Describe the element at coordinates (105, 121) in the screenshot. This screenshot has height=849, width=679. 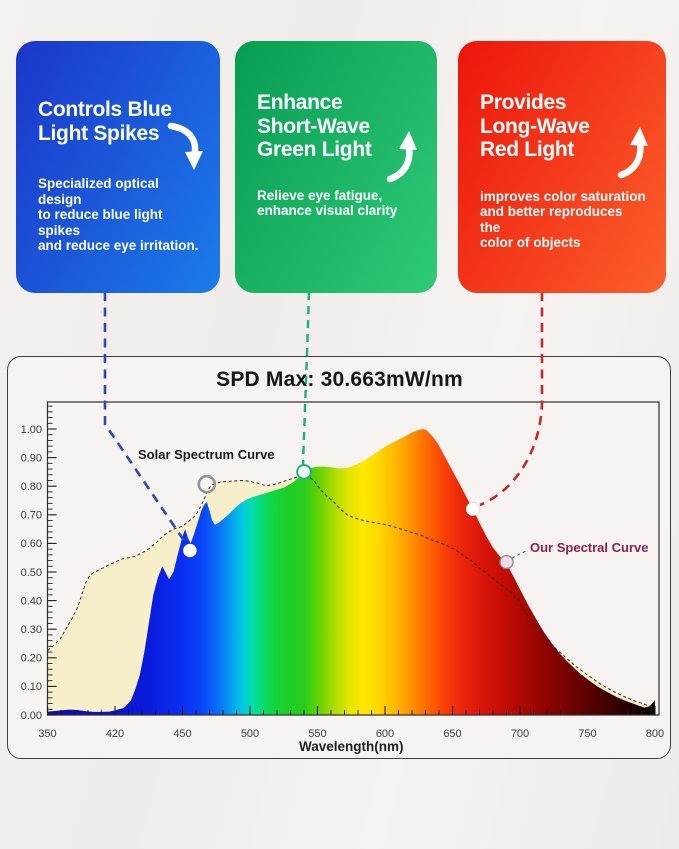
I see `card-title: Controls Blue Light Spikes` at that location.